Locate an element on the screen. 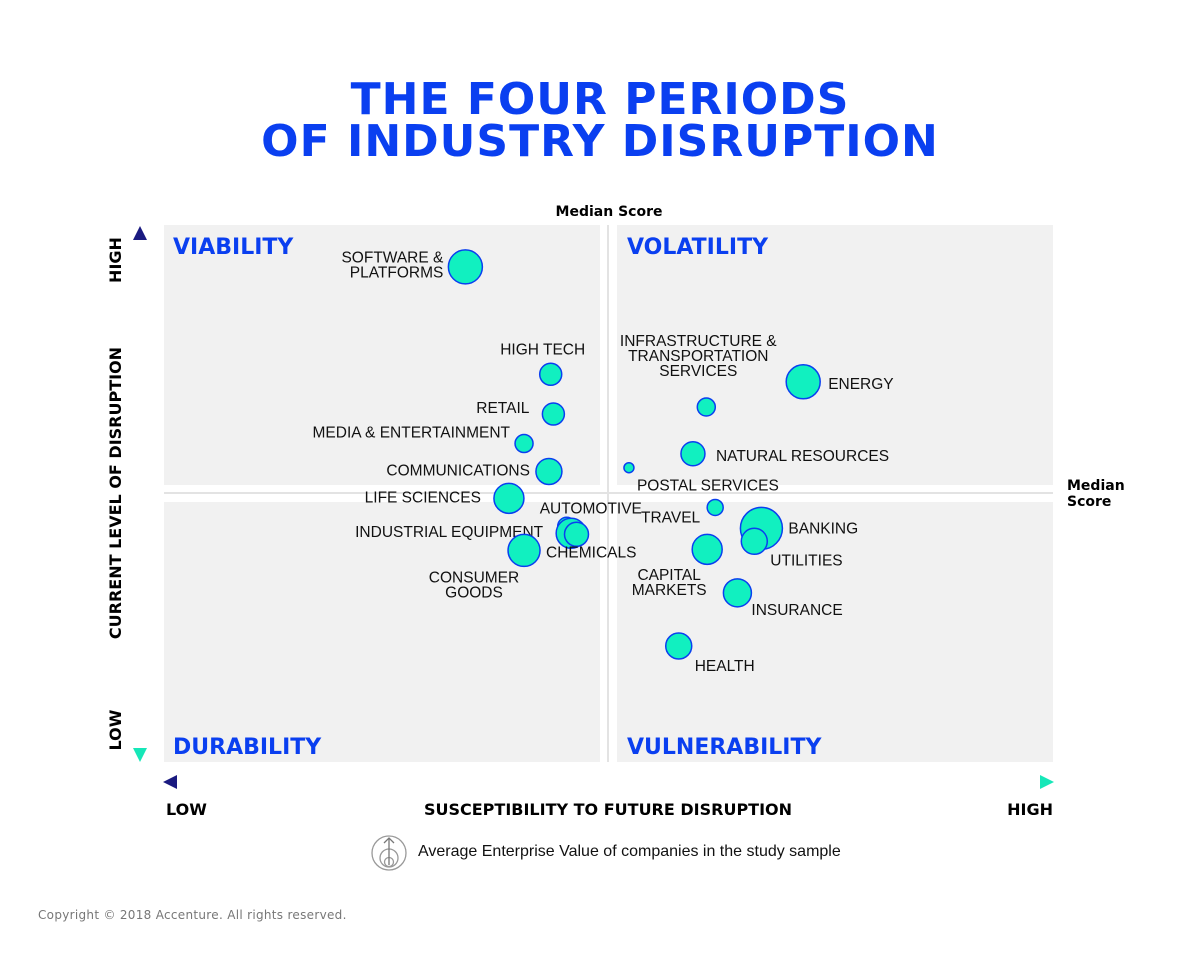 This screenshot has height=960, width=1200. bubble-infrastructure-and-transportation-services is located at coordinates (706, 407).